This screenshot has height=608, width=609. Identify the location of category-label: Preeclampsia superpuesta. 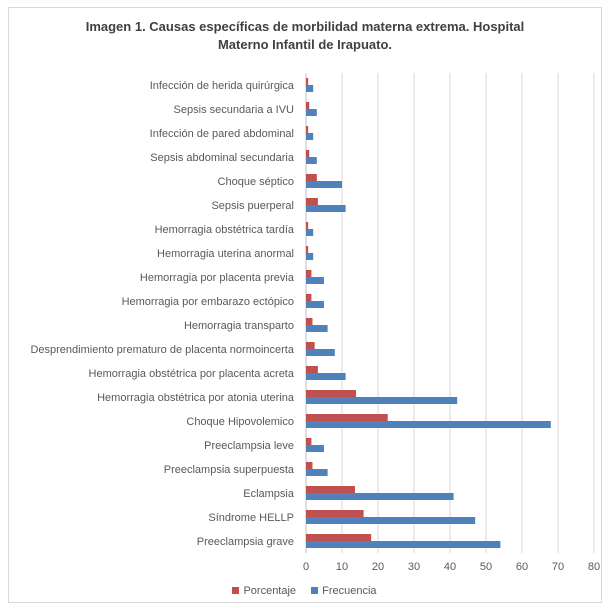
(229, 470).